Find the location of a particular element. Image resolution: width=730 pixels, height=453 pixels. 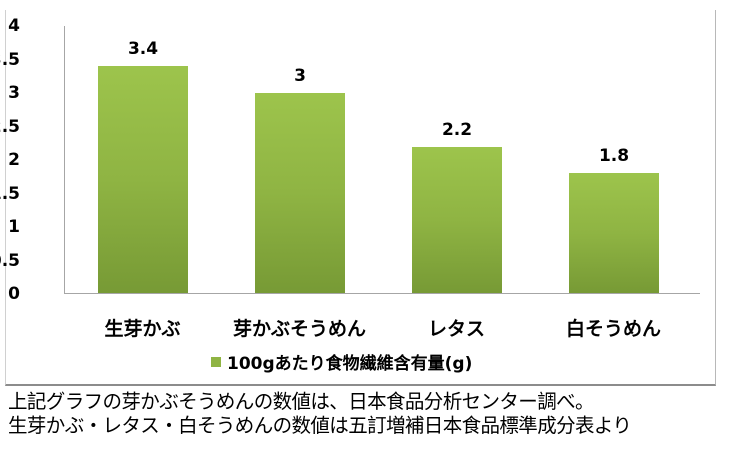

bar-lettuce is located at coordinates (457, 220).